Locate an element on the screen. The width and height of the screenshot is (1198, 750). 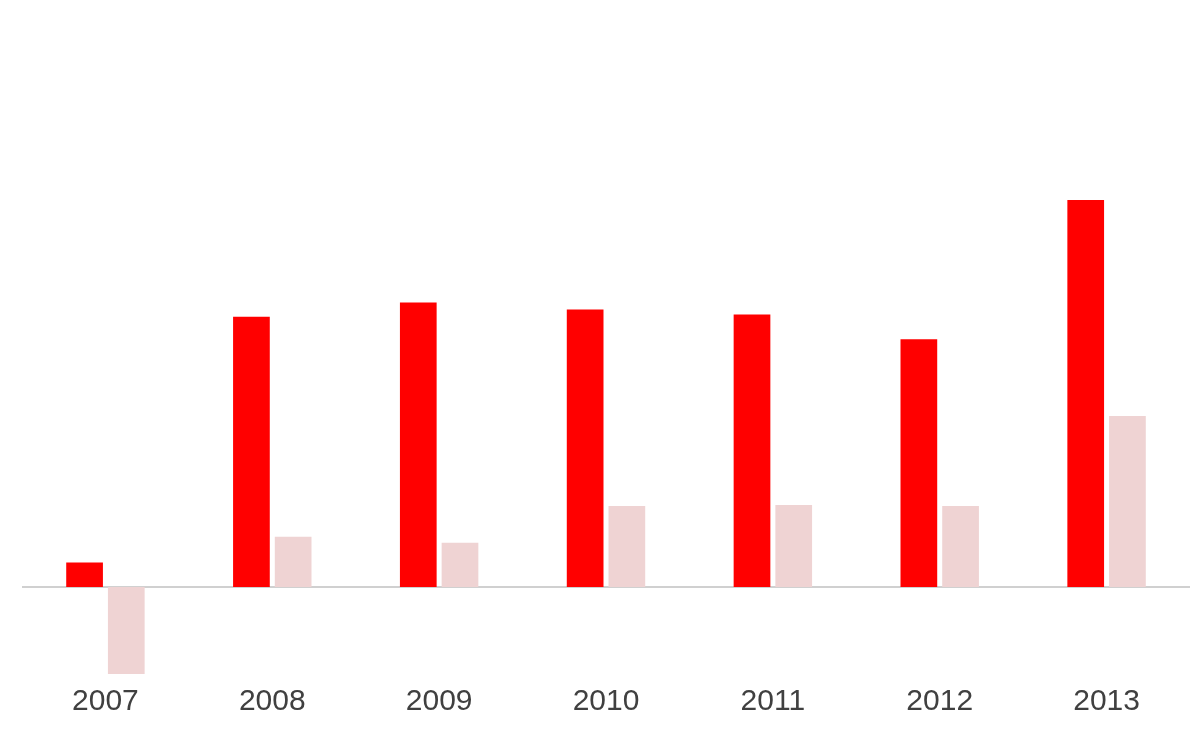
x-tick-label: 2009 is located at coordinates (439, 700).